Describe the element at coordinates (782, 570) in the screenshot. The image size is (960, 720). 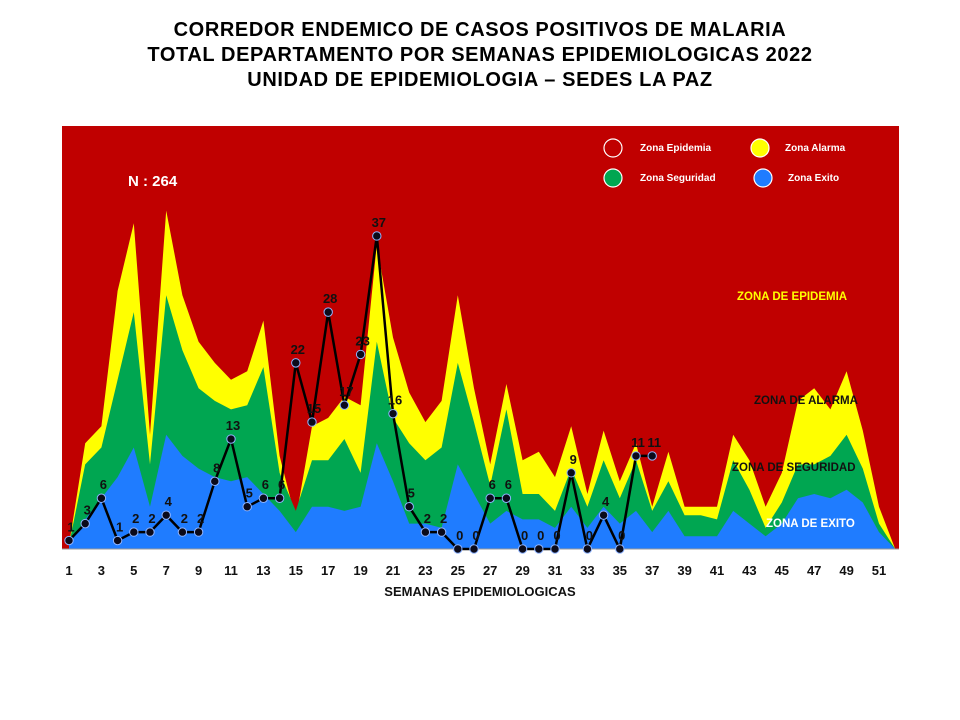
I see `x-tick-45: 45` at that location.